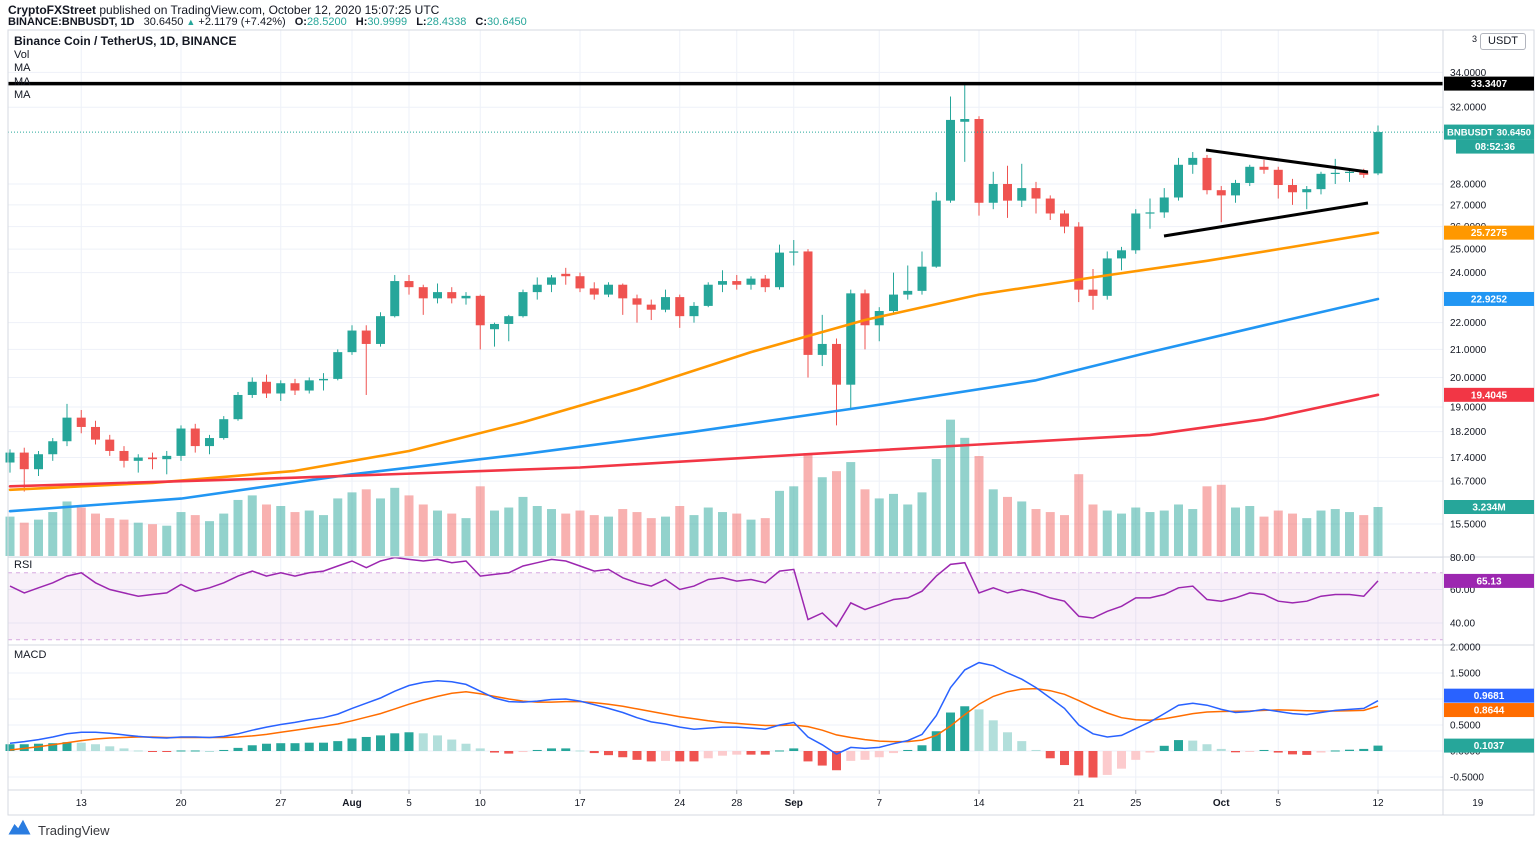  What do you see at coordinates (52, 10) in the screenshot?
I see `publisher: CryptoFXStreet` at bounding box center [52, 10].